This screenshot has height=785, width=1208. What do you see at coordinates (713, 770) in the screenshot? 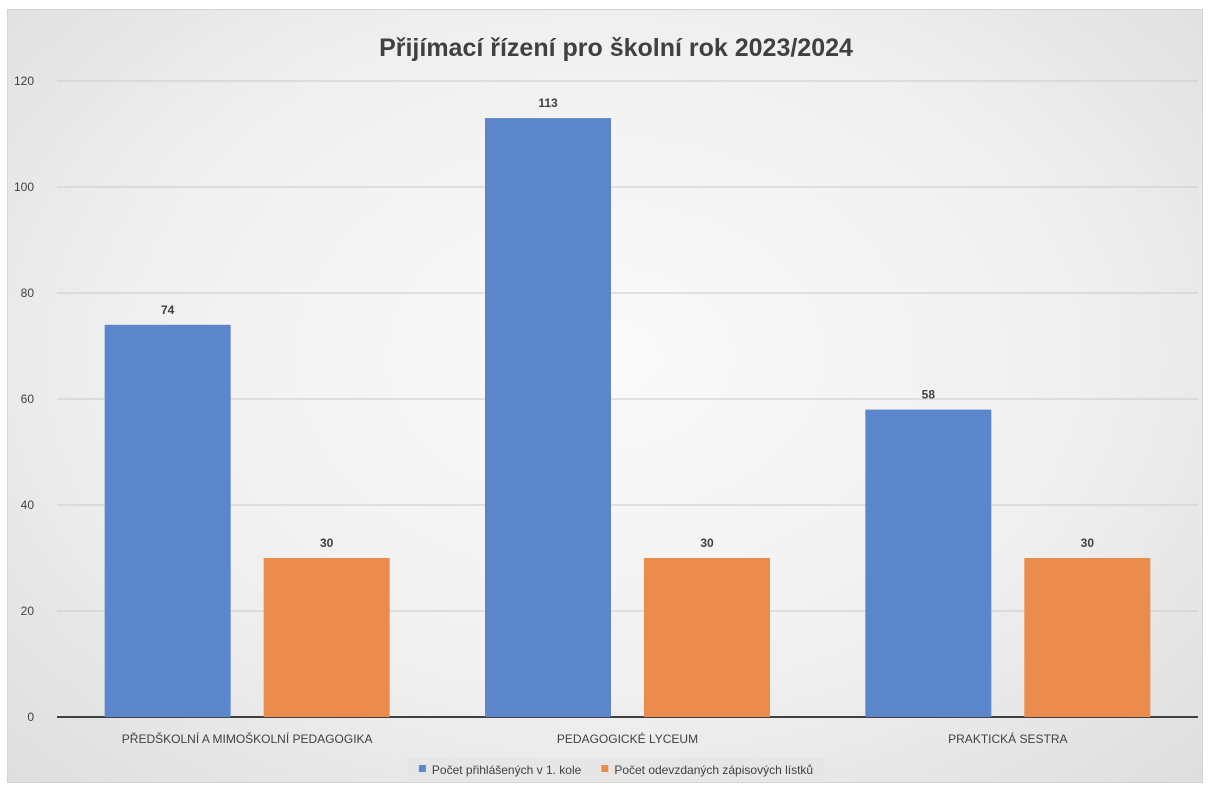
I see `legend-entry: Počet odevzdaných zápisových lístků` at bounding box center [713, 770].